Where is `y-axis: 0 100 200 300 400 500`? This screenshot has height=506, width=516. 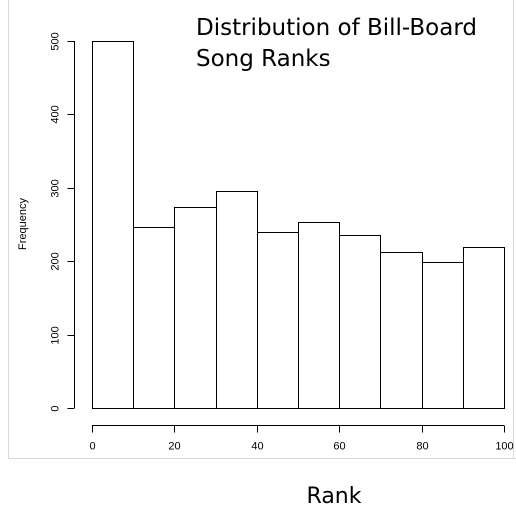
y-axis: 0 100 200 300 400 500 is located at coordinates (62, 222).